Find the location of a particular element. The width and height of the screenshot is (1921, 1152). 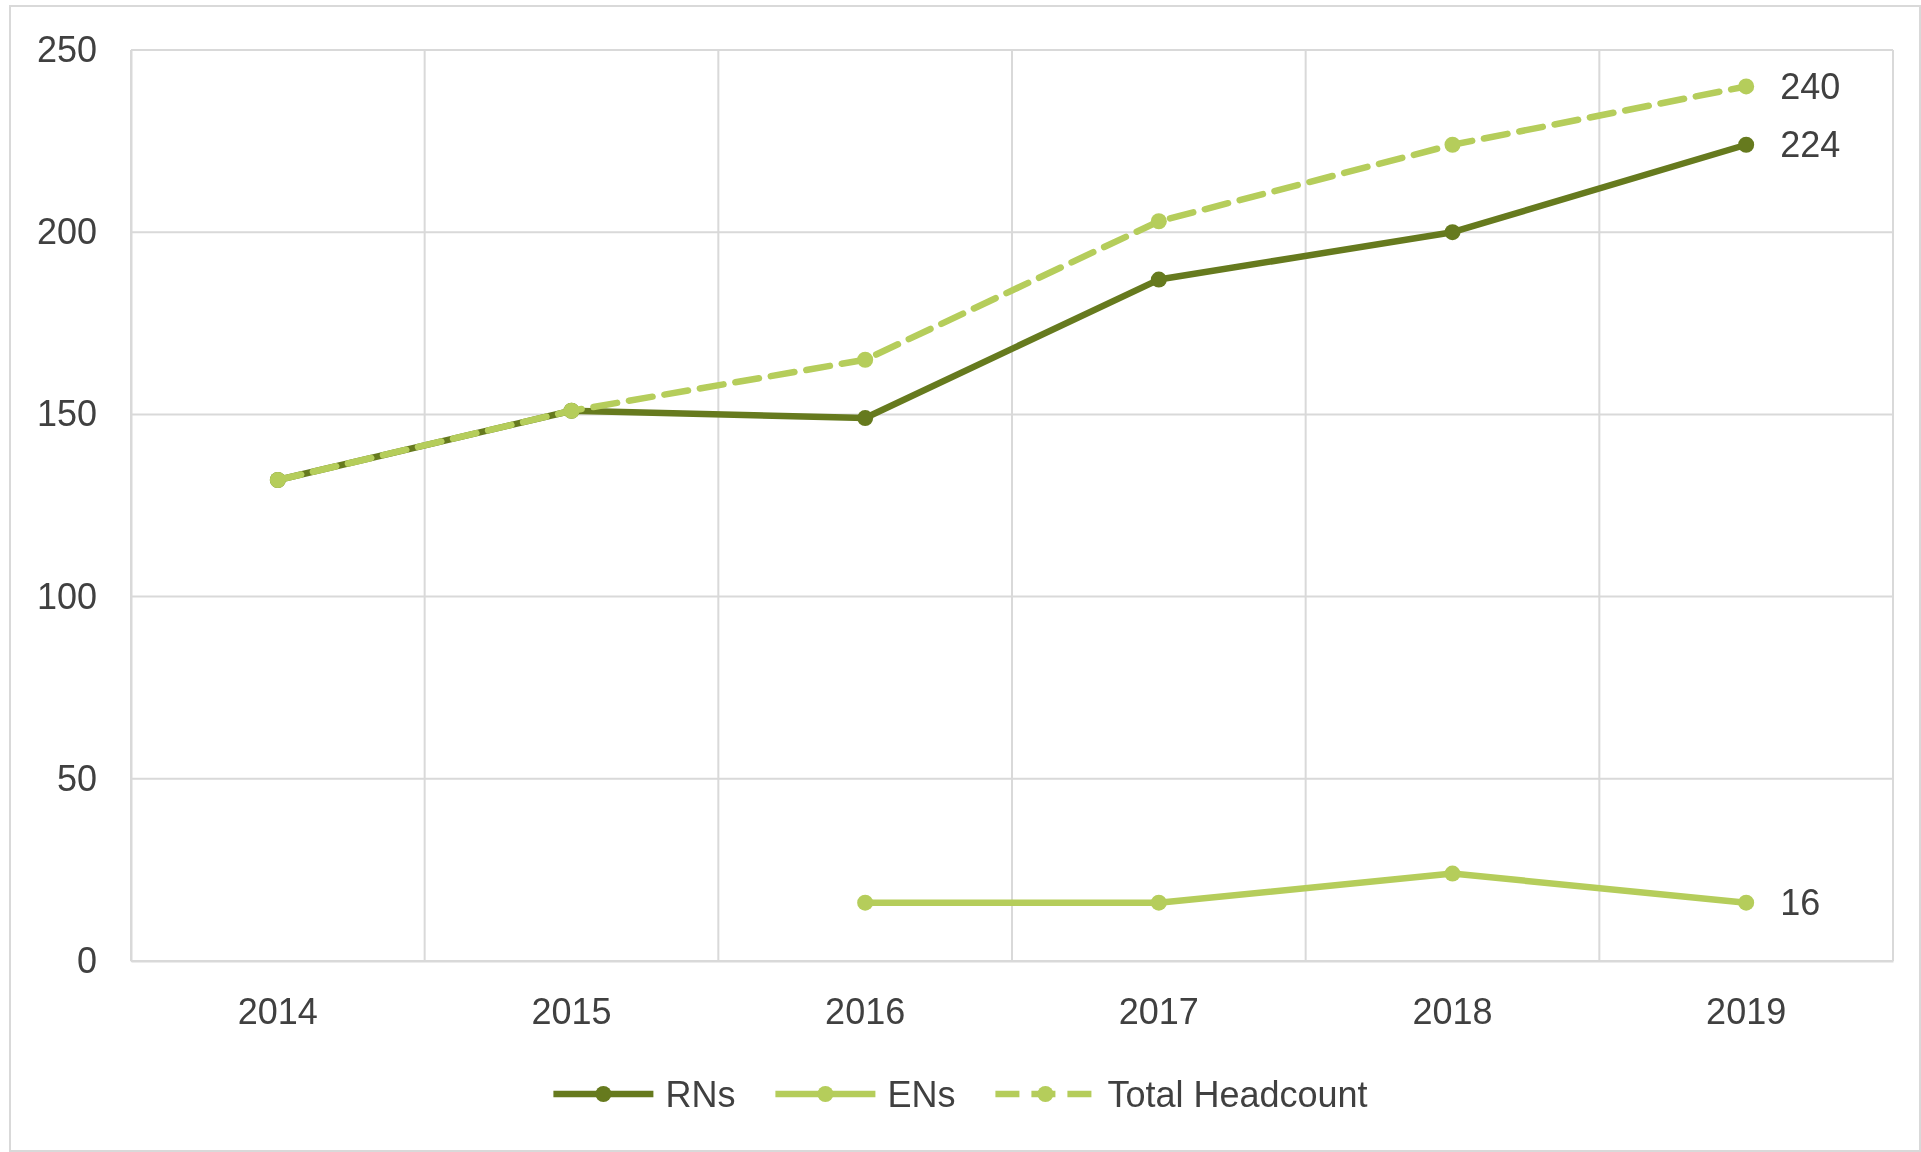

legend-label: RNs is located at coordinates (700, 1094).